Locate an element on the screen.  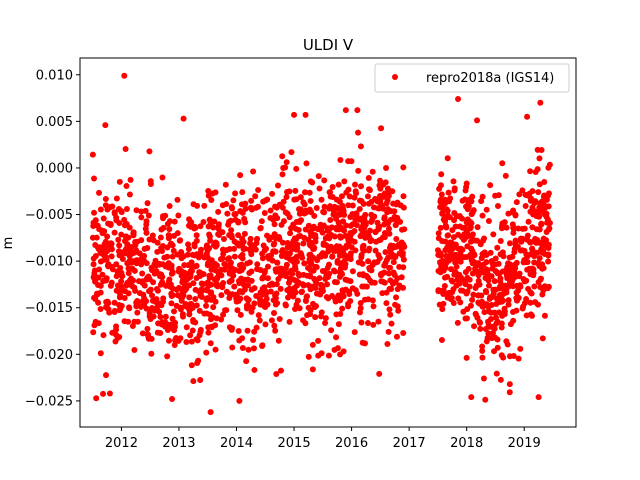
legend-label: repro2018a (IGS14) is located at coordinates (490, 78).